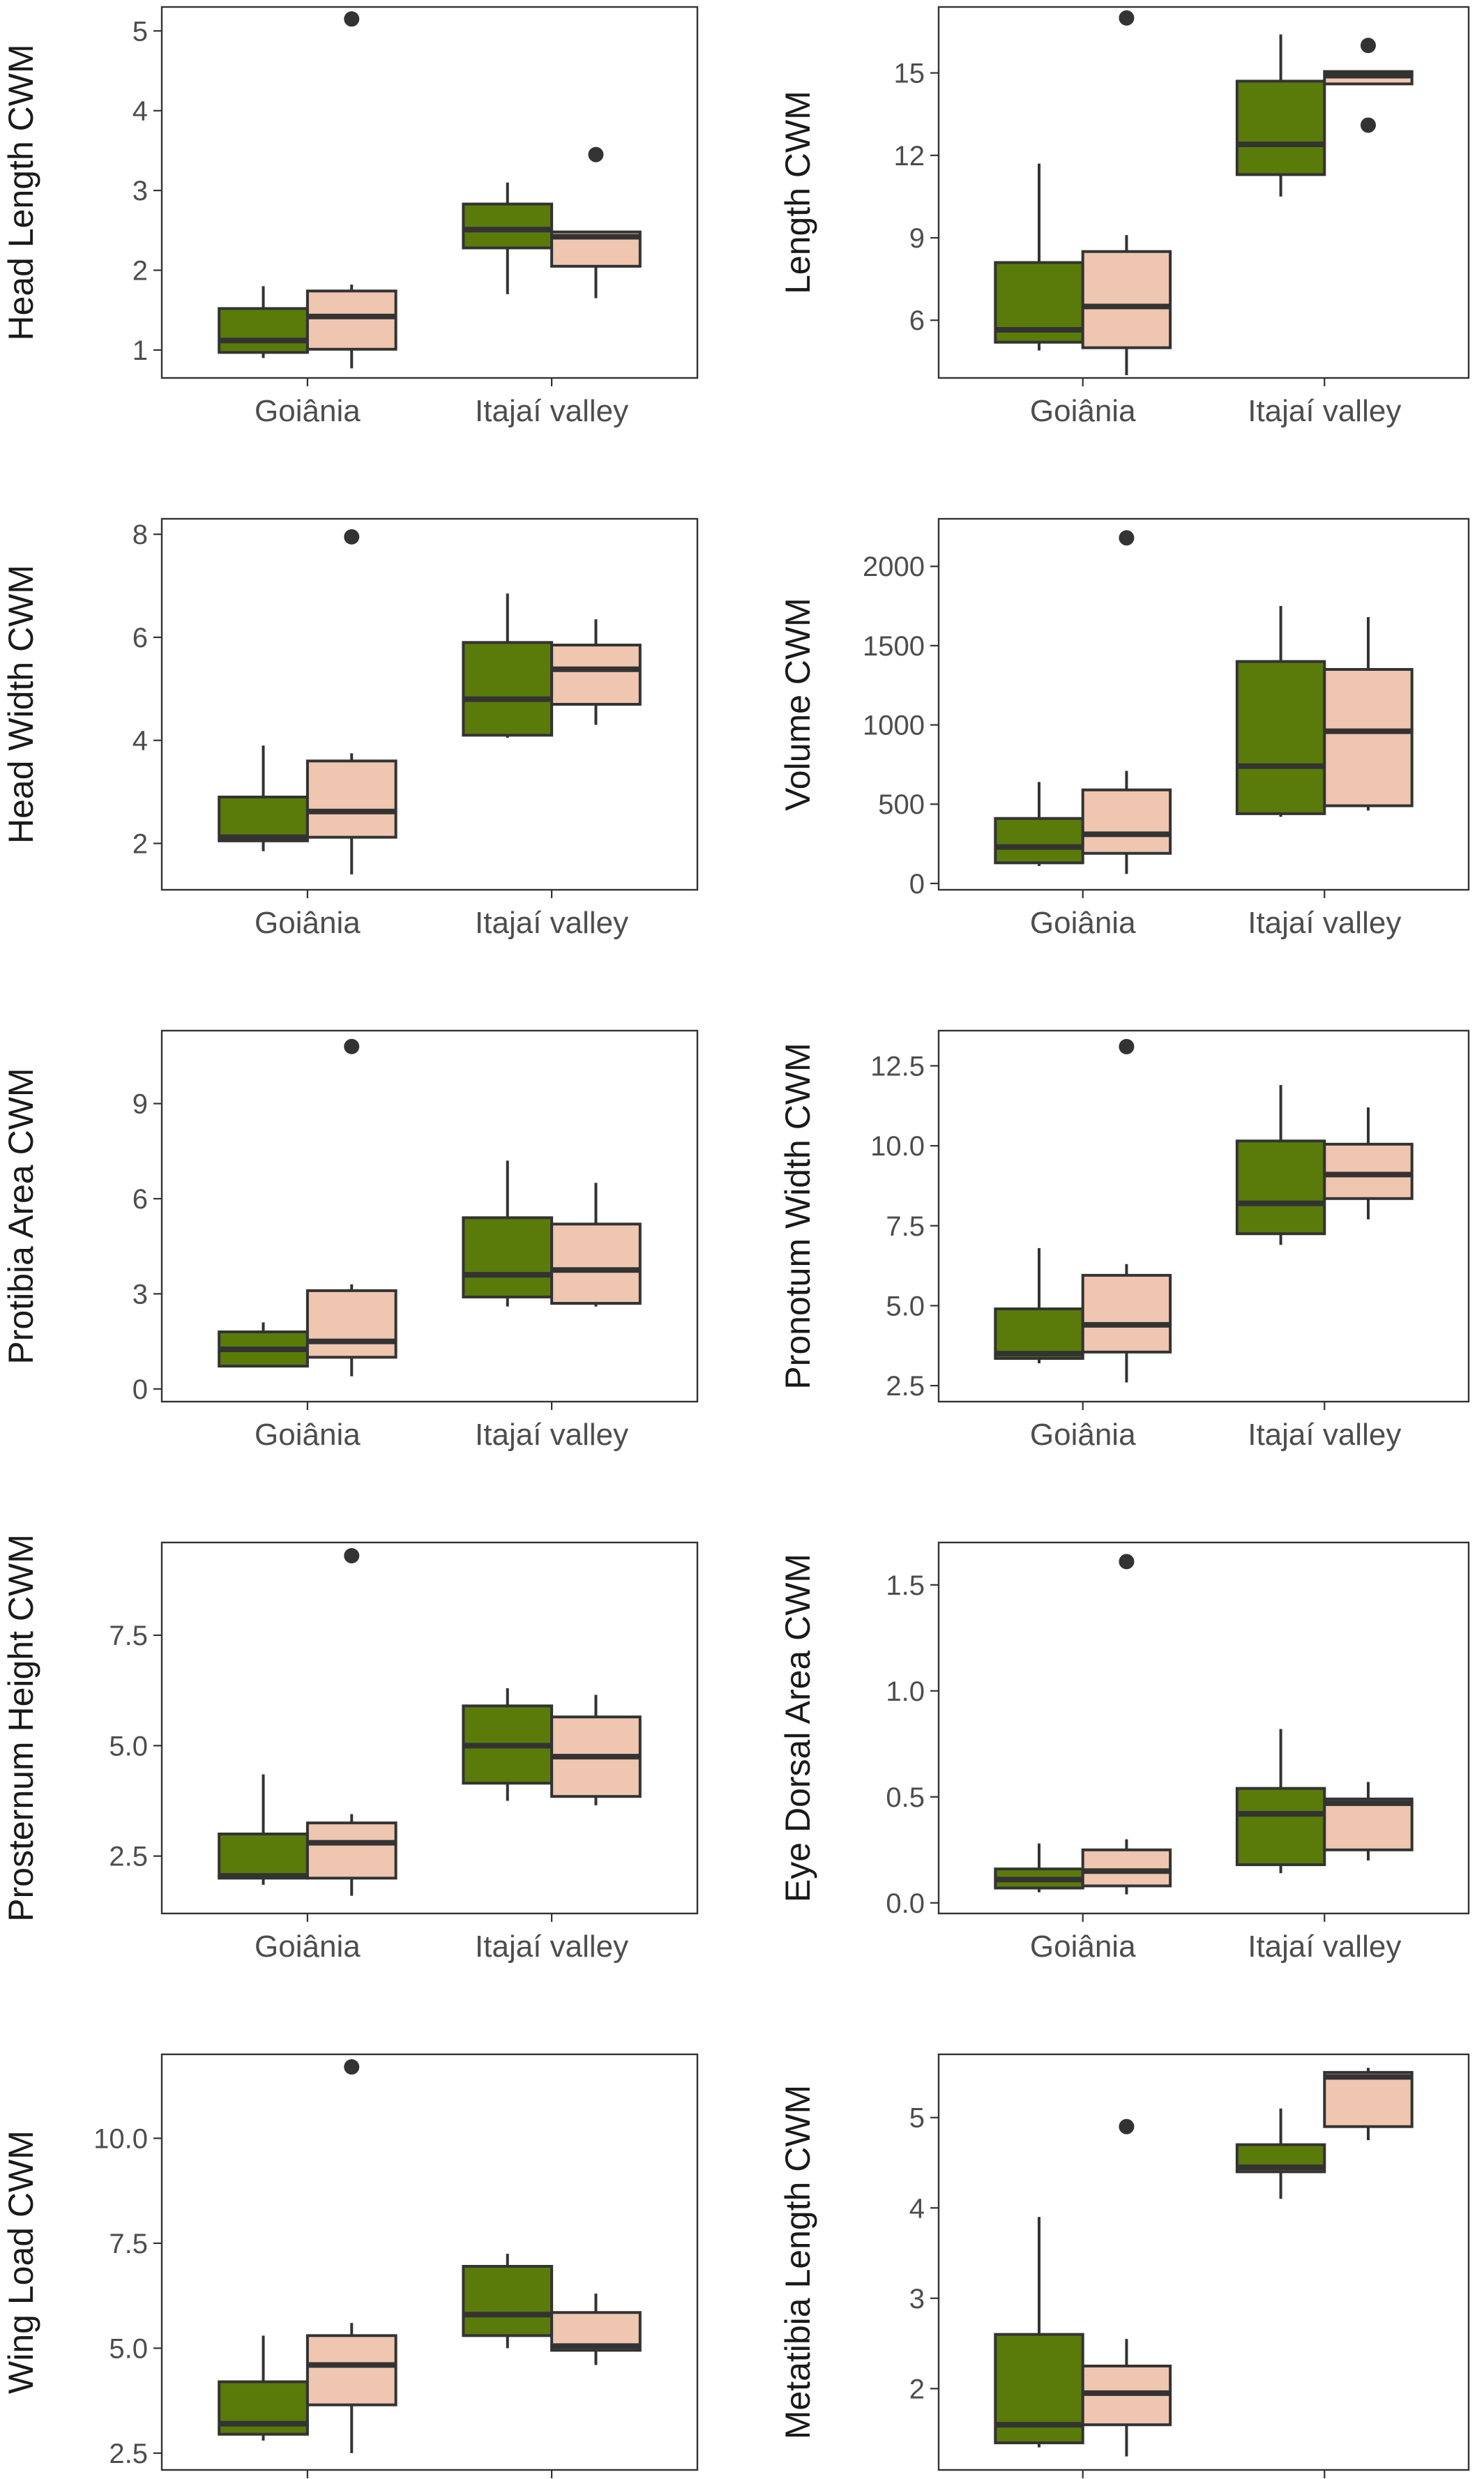 The image size is (1484, 2479). Describe the element at coordinates (20, 1216) in the screenshot. I see `y-axis-title: Protibia Area CWM` at that location.